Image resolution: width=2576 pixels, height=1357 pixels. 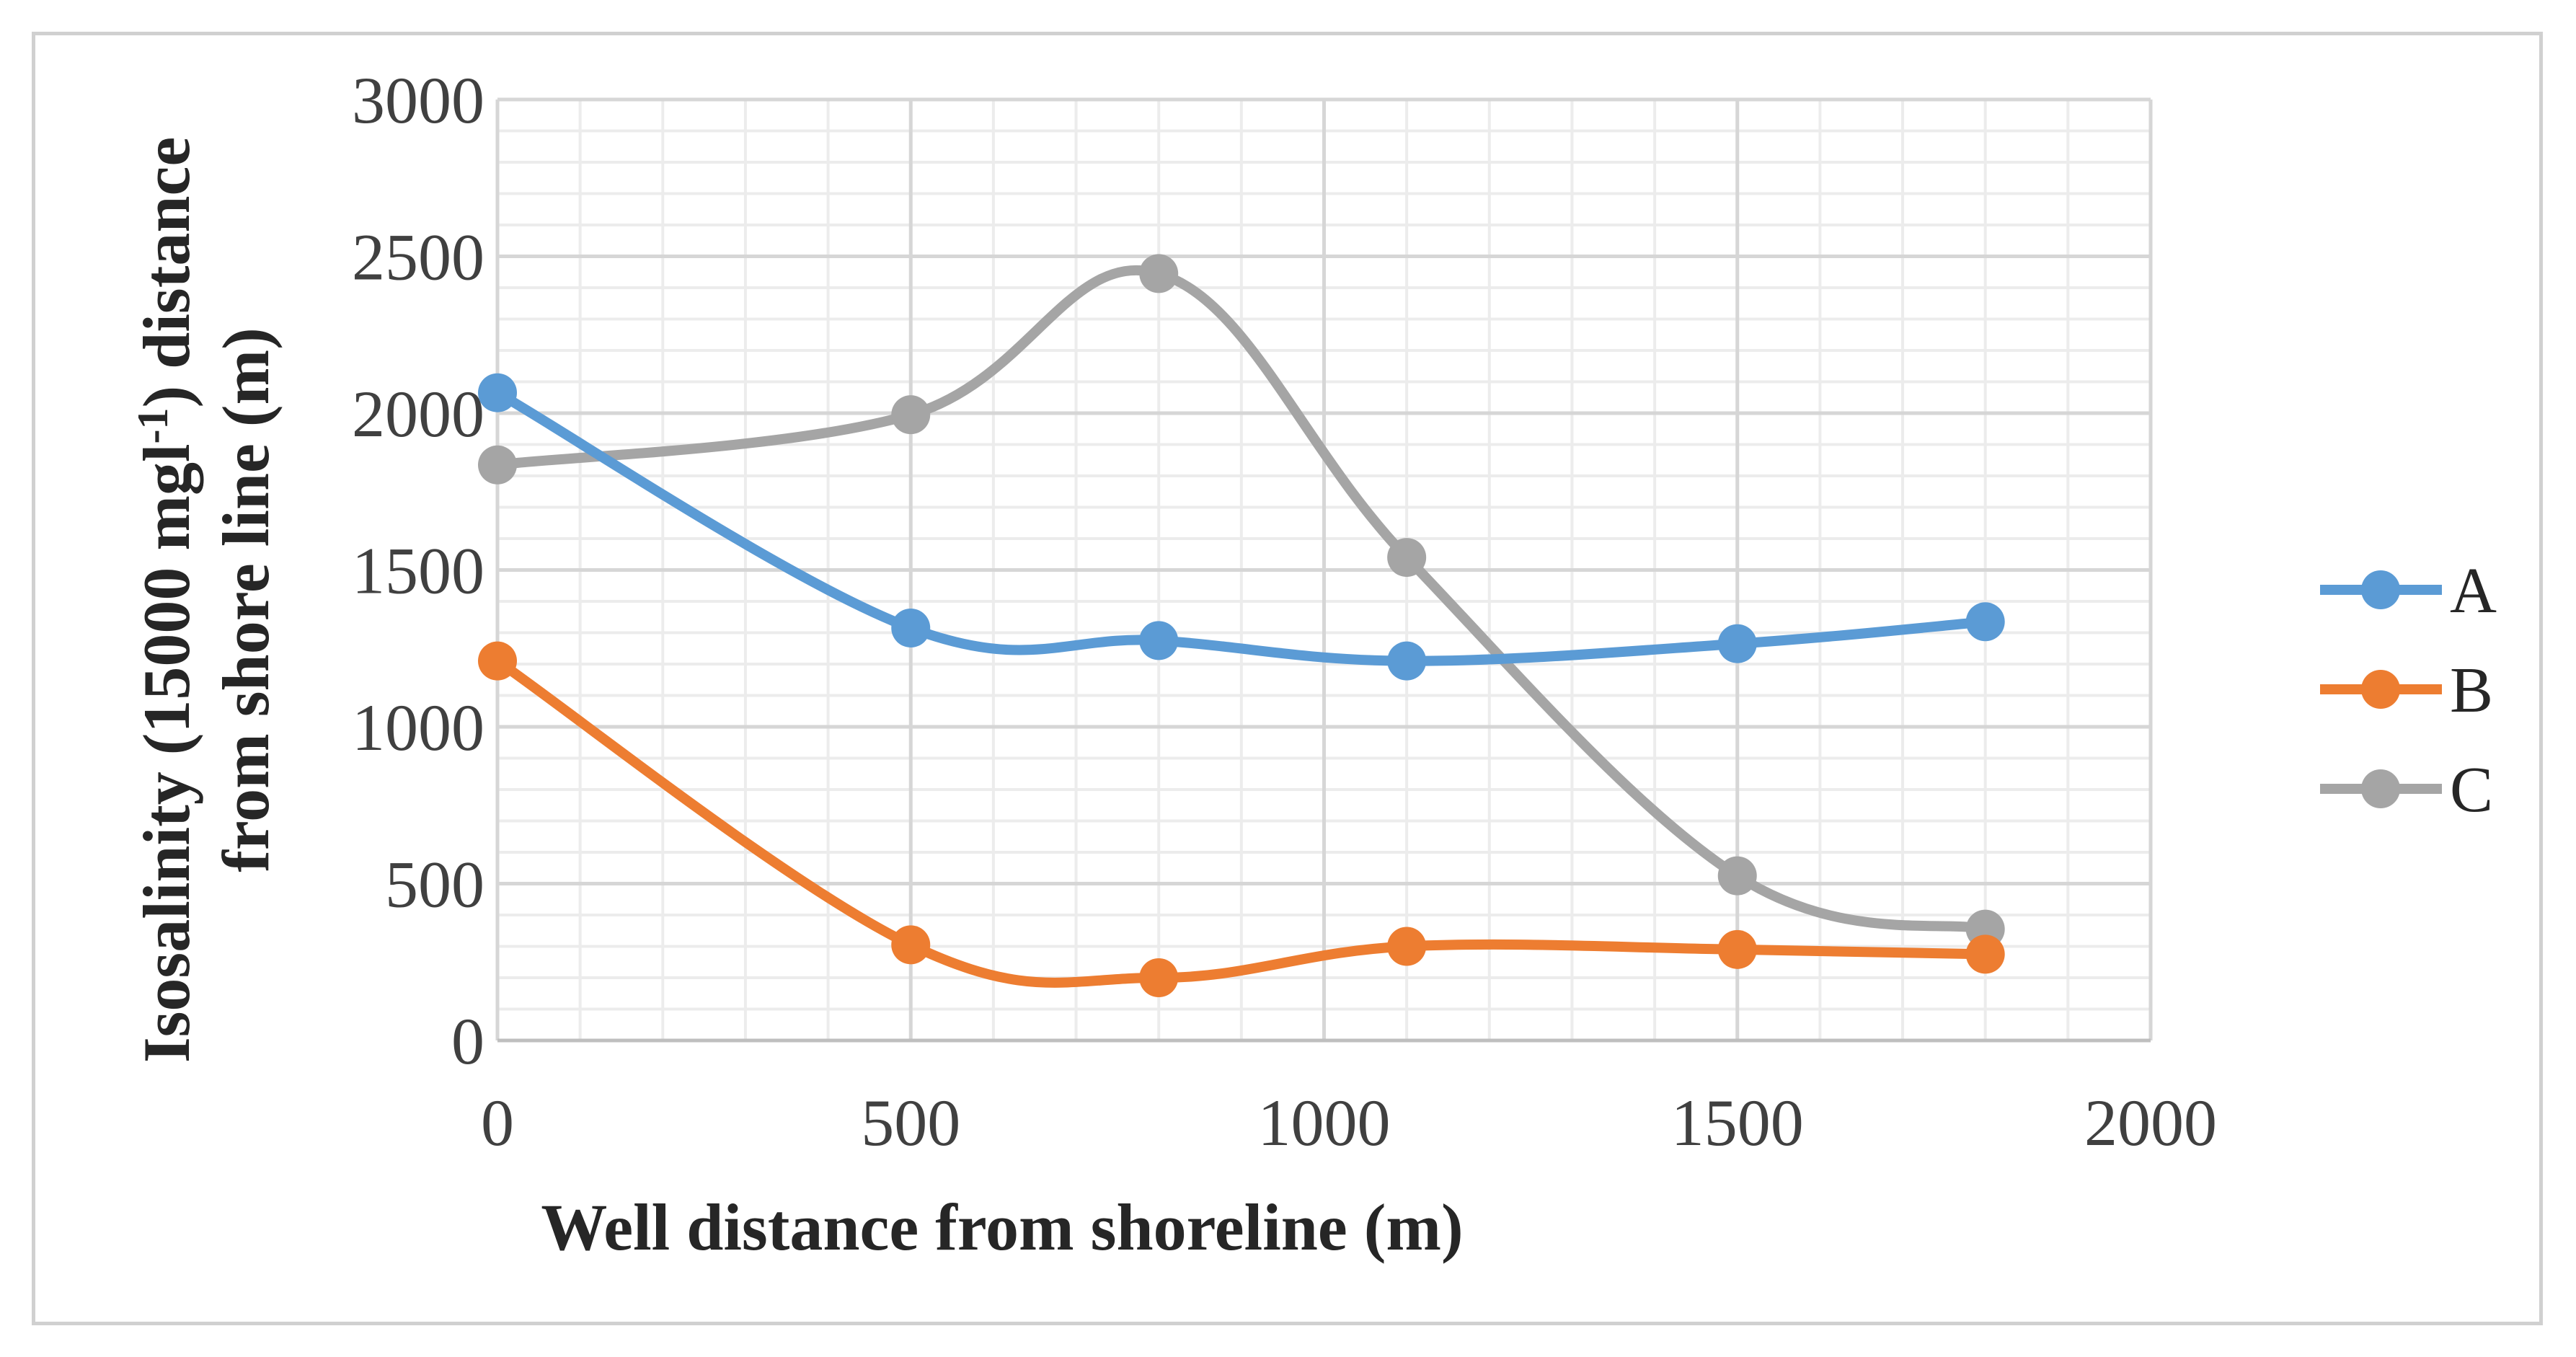 What do you see at coordinates (166, 753) in the screenshot?
I see `y-axis-title-prefix: Isosalinity (15000 mgl` at bounding box center [166, 753].